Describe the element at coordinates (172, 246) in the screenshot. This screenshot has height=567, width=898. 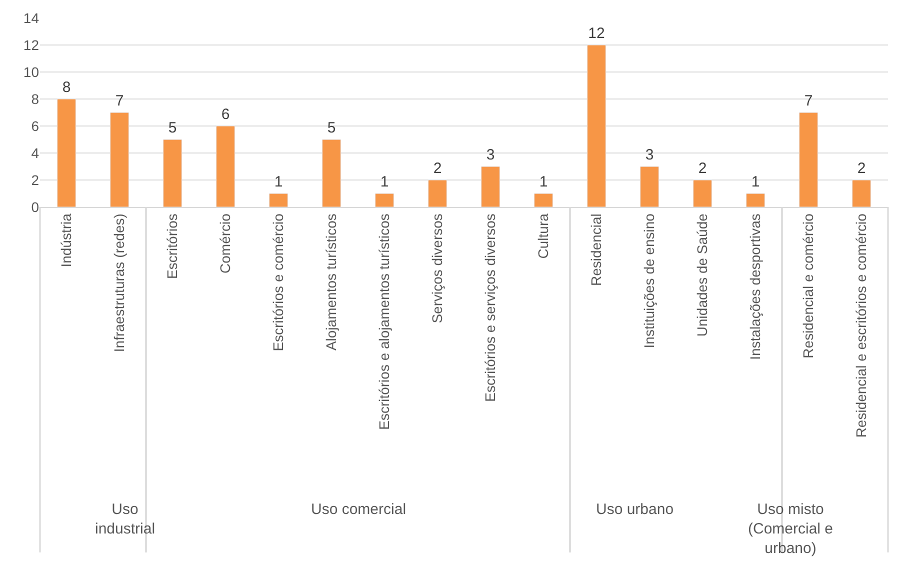
I see `x-tick-label: Escritórios` at that location.